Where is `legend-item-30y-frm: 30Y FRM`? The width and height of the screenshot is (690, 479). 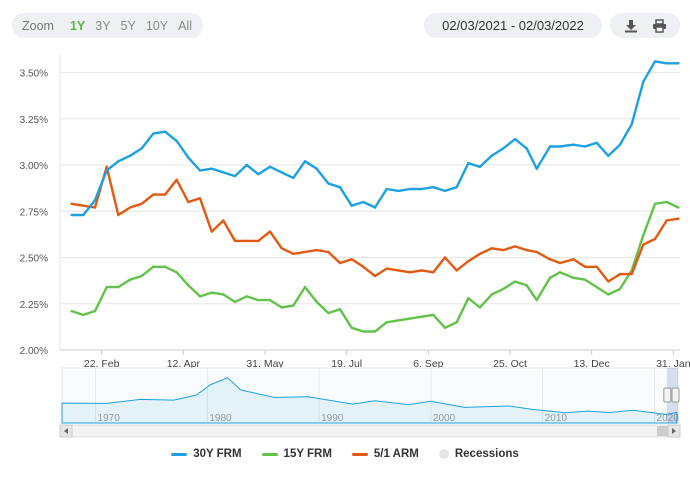 legend-item-30y-frm: 30Y FRM is located at coordinates (206, 454).